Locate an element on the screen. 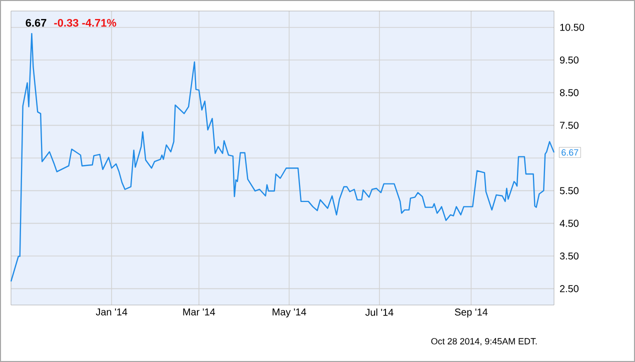 The image size is (635, 362). text: -0.33 -4.71% is located at coordinates (85, 22).